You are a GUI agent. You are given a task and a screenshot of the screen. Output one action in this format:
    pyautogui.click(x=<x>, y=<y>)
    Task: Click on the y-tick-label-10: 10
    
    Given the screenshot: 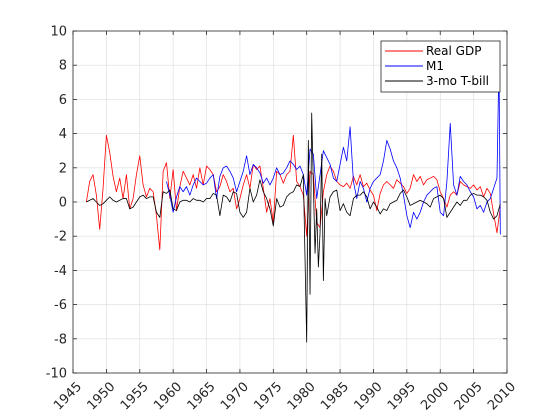 What is the action you would take?
    pyautogui.click(x=58, y=32)
    